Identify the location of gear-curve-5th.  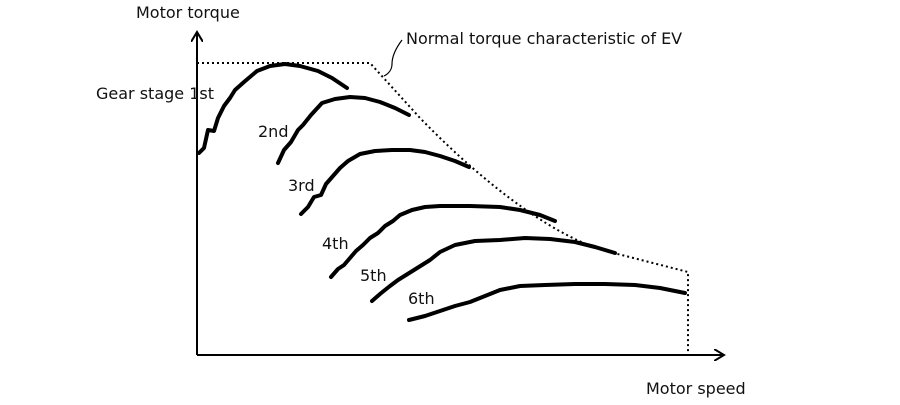
(493, 269).